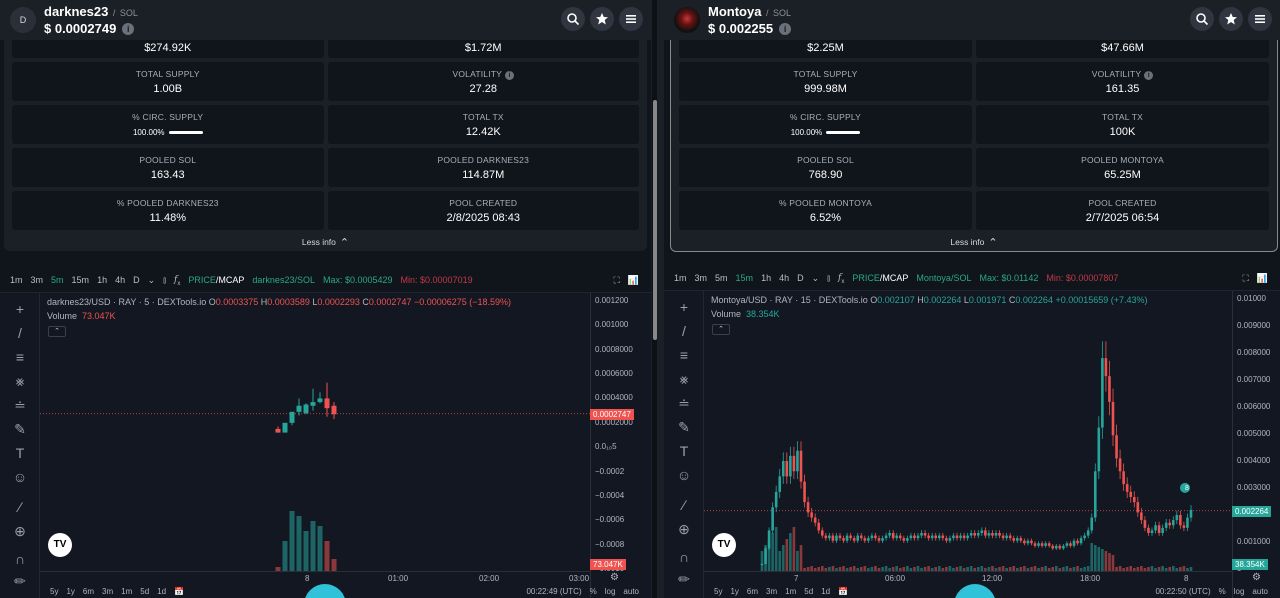 This screenshot has height=598, width=1280. I want to click on token-name: darknes23, so click(76, 11).